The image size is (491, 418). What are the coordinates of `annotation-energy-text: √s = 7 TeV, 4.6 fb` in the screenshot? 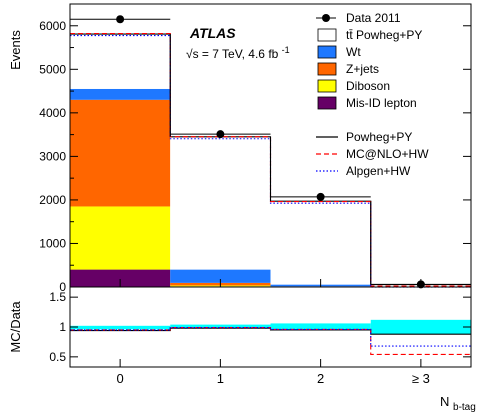 It's located at (232, 54).